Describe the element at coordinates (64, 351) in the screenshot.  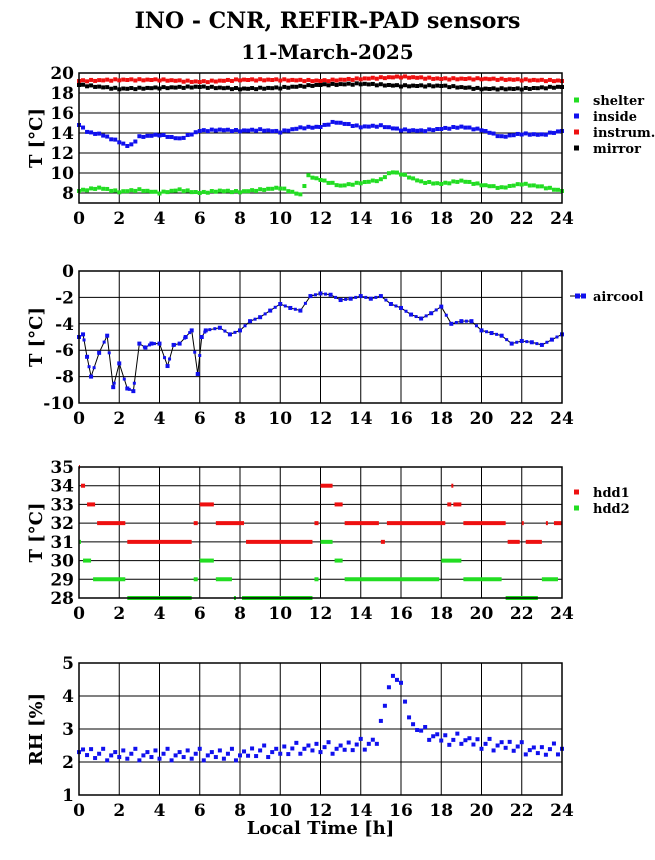
I see `y-tick-label: -6` at that location.